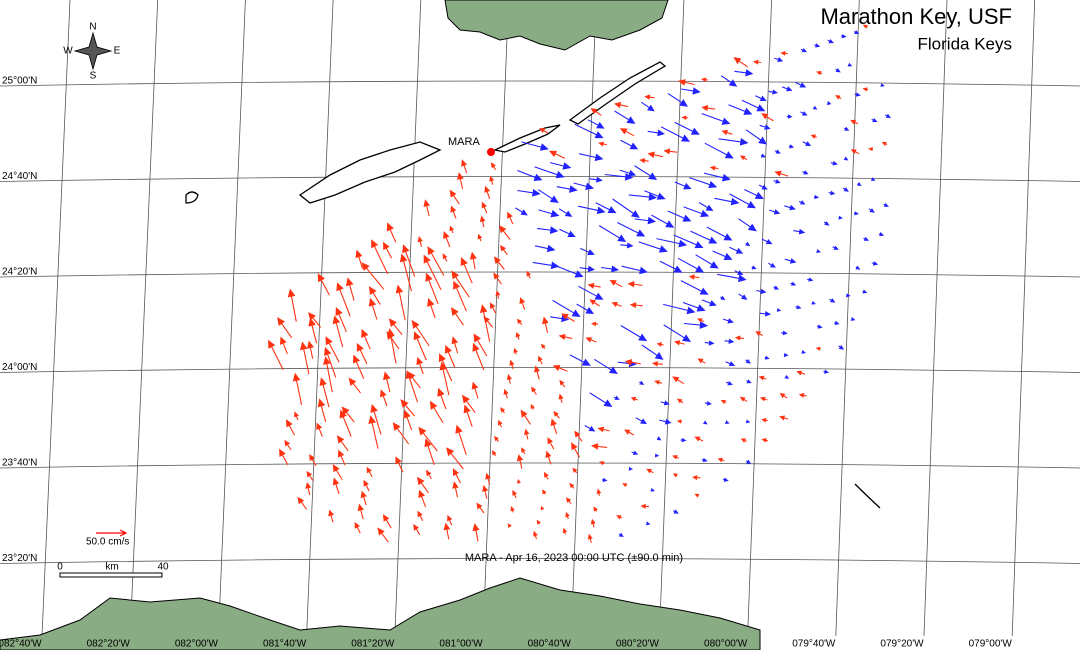 This screenshot has height=650, width=1080. I want to click on lon-label: 080°40'W, so click(550, 644).